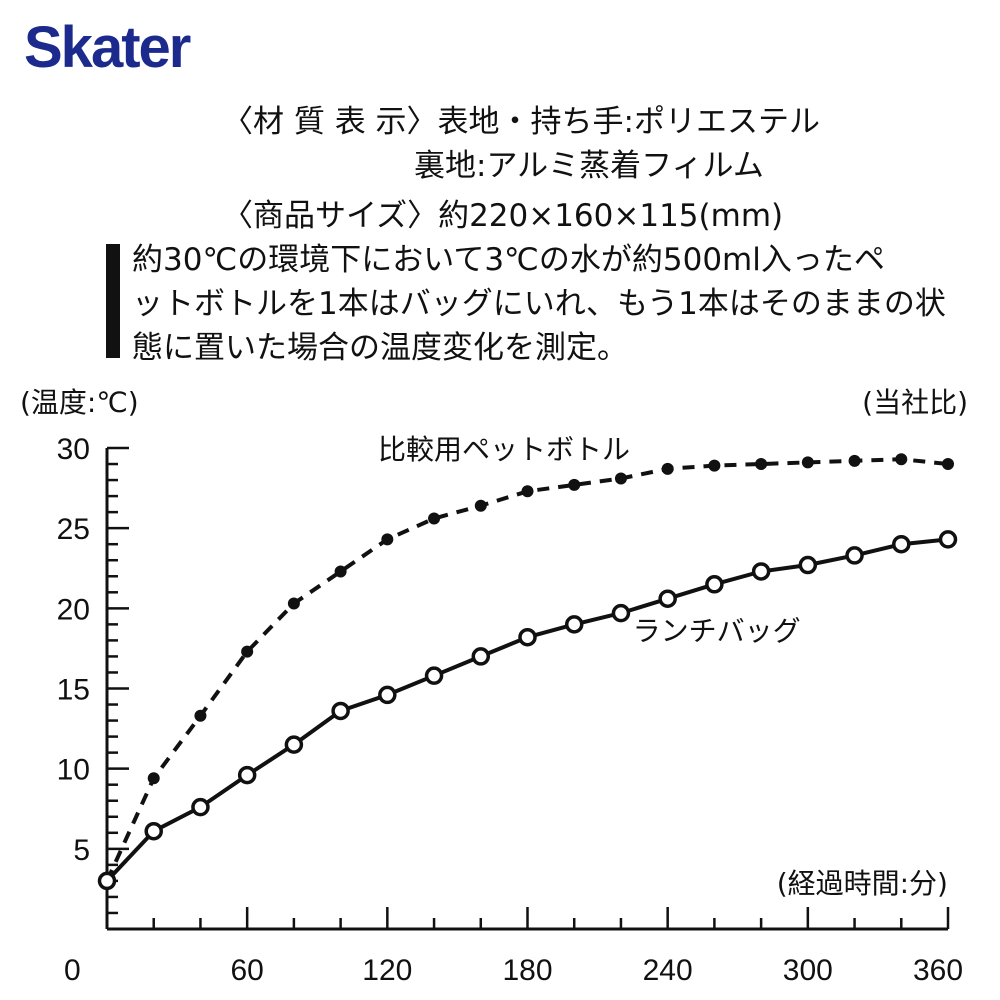  What do you see at coordinates (504, 449) in the screenshot?
I see `series-label-bottle: 比較用ペットボトル` at bounding box center [504, 449].